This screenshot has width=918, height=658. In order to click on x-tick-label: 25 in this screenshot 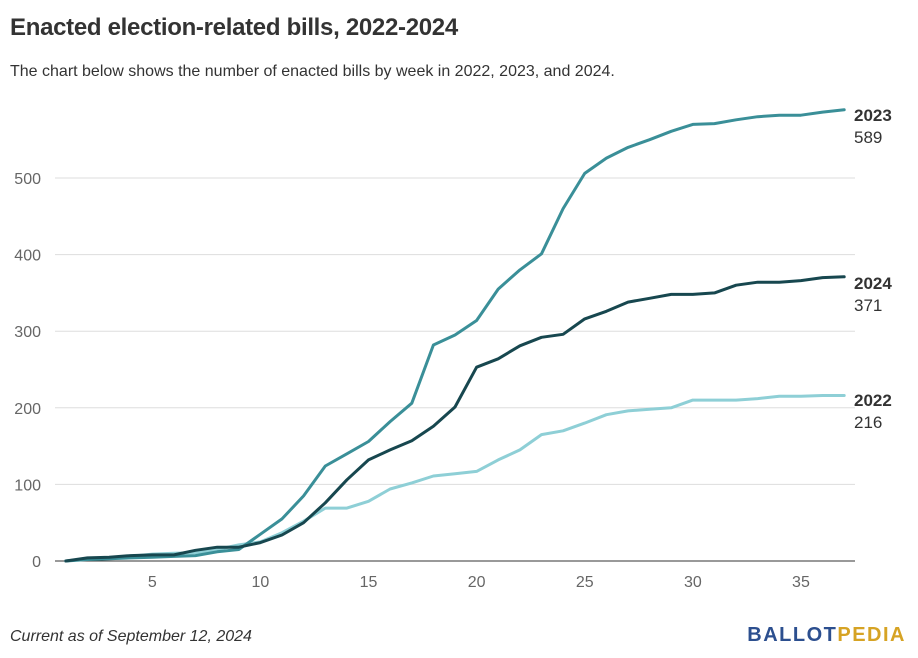, I will do `click(585, 582)`.